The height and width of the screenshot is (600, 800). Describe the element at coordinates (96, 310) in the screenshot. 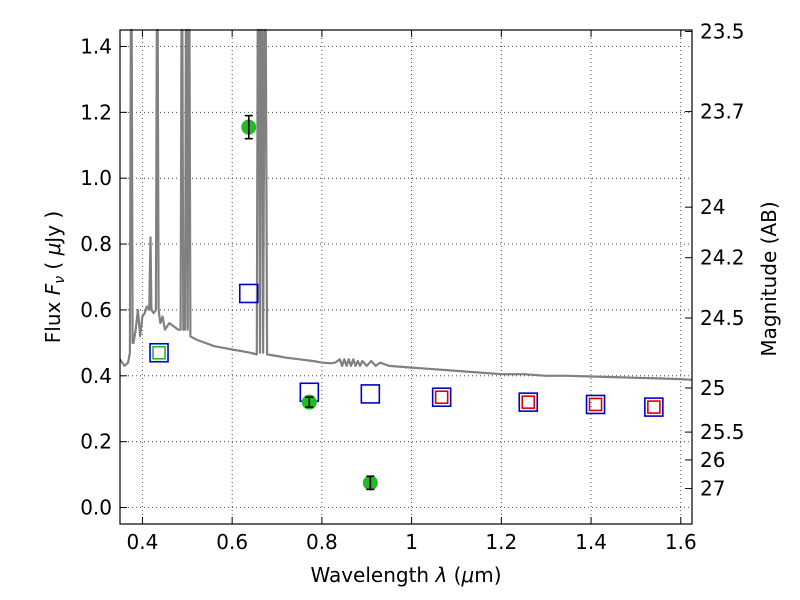

I see `y-tick-label: 0.6` at that location.